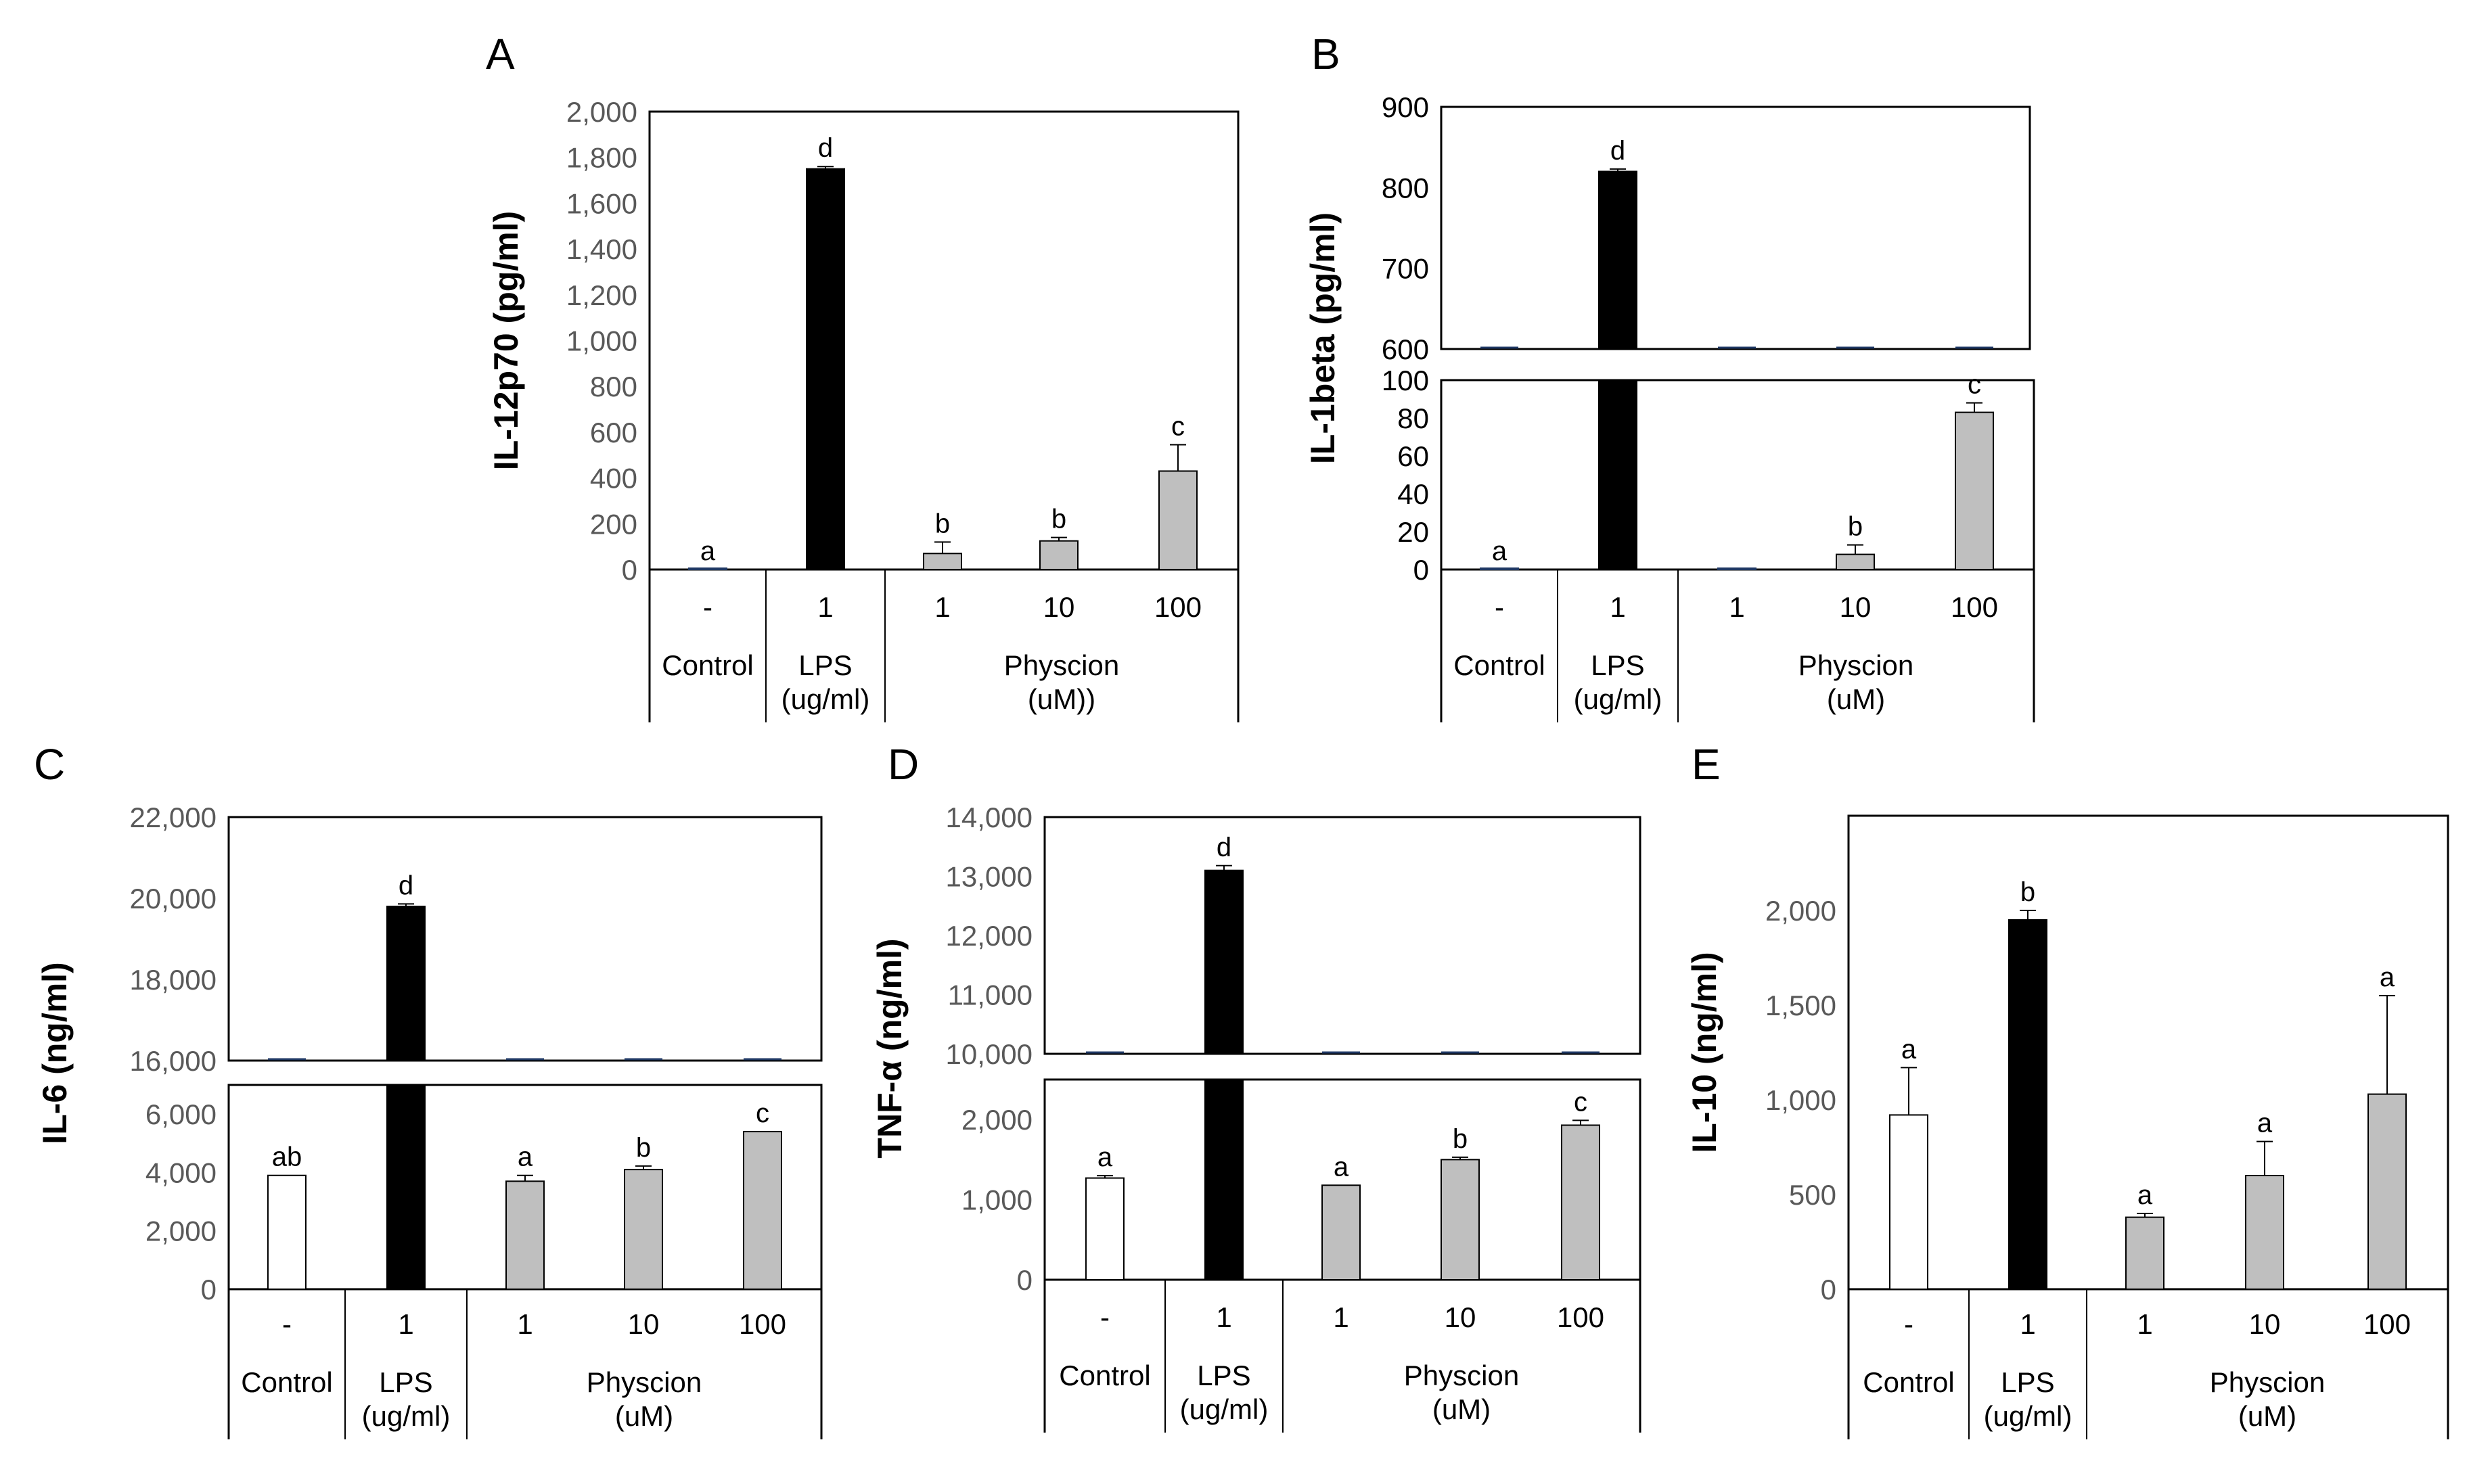  What do you see at coordinates (1405, 269) in the screenshot?
I see `y-tick-upper-1: 700` at bounding box center [1405, 269].